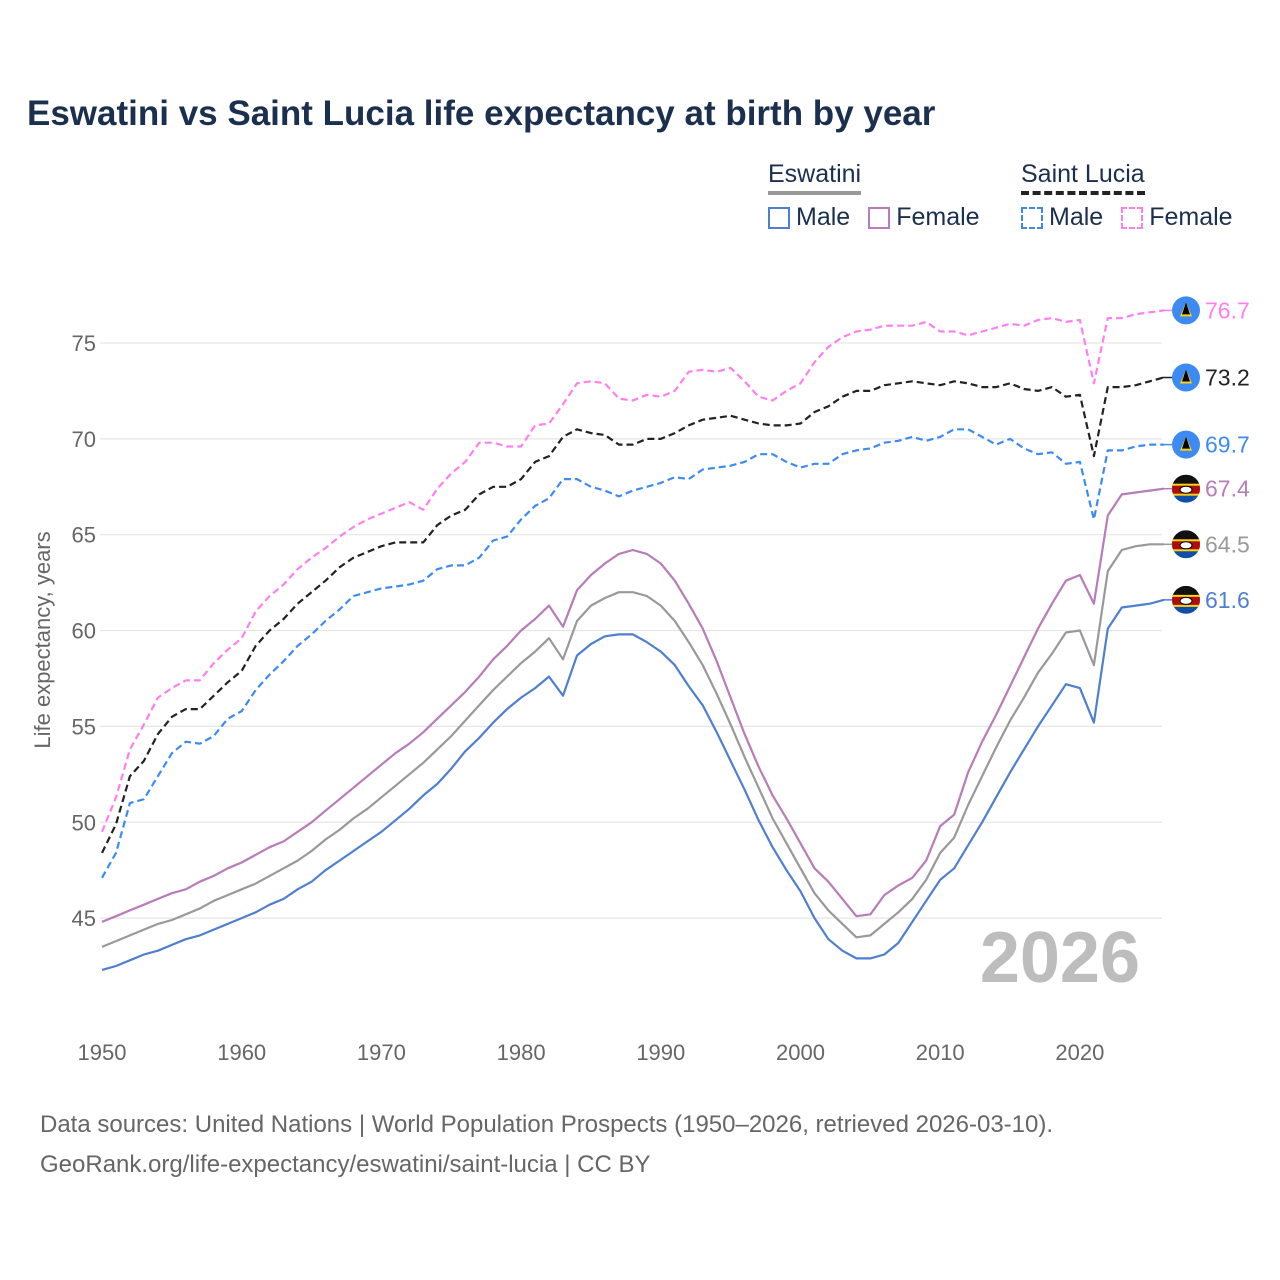  Describe the element at coordinates (1227, 445) in the screenshot. I see `end-value-label: 69.7` at that location.